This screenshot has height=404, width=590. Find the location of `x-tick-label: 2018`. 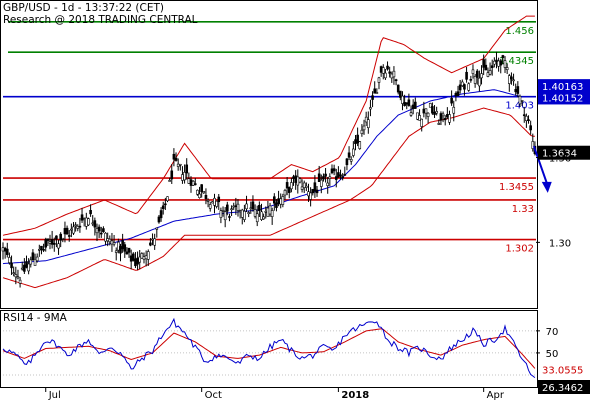

x-tick-label: 2018 is located at coordinates (355, 395).